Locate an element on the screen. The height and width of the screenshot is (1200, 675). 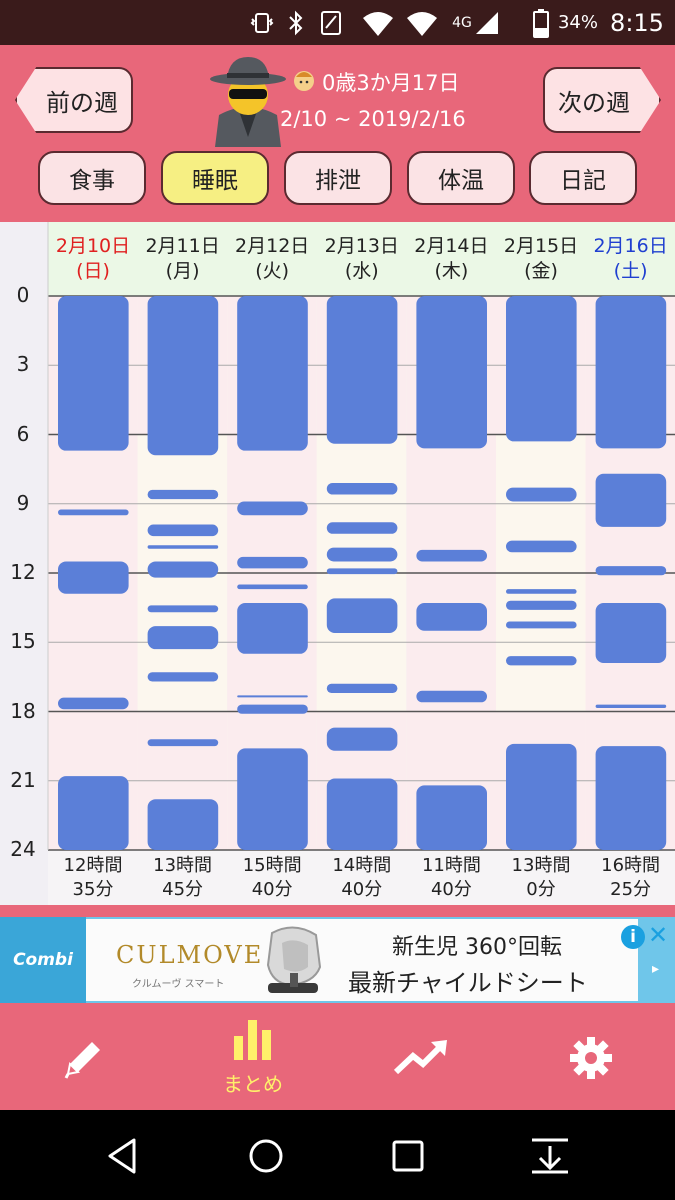
y-tick-label: 21 is located at coordinates (23, 779).